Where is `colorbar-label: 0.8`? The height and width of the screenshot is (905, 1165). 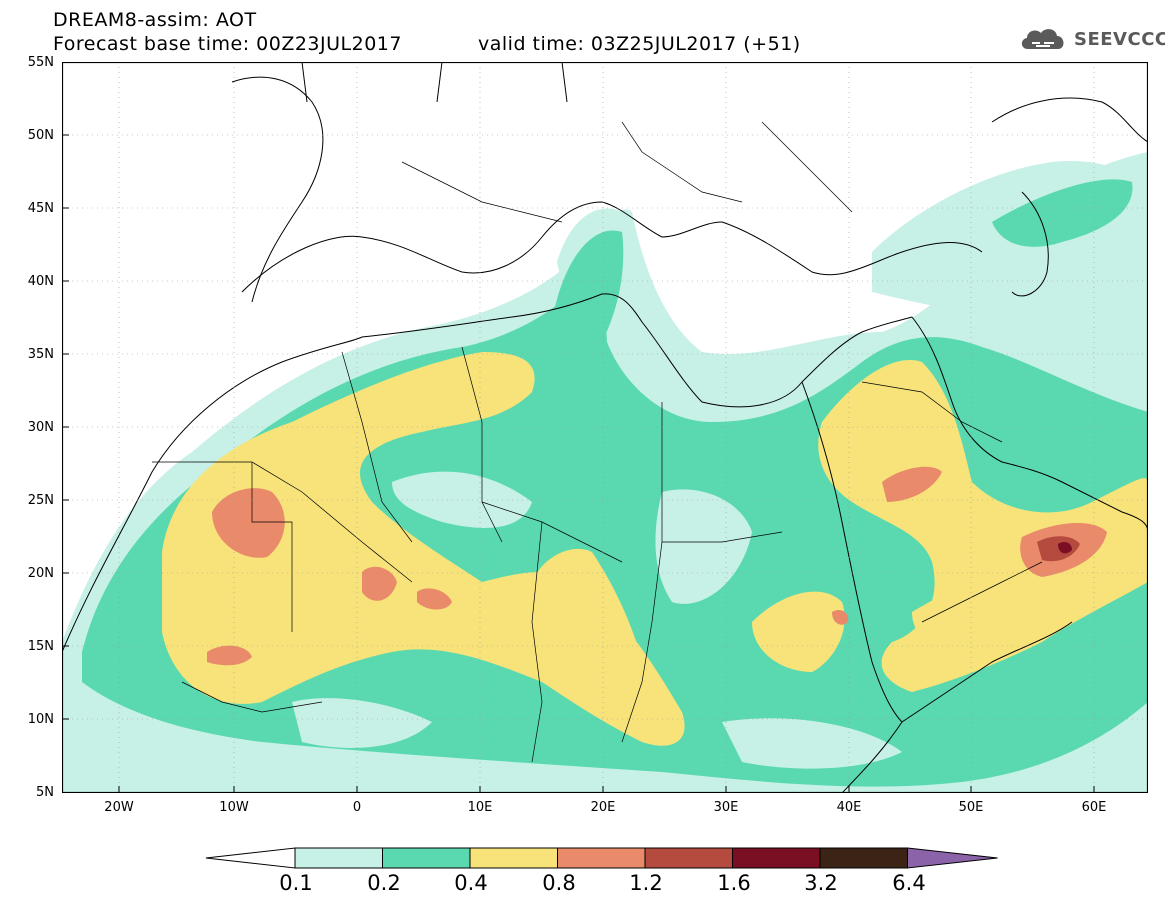 colorbar-label: 0.8 is located at coordinates (559, 883).